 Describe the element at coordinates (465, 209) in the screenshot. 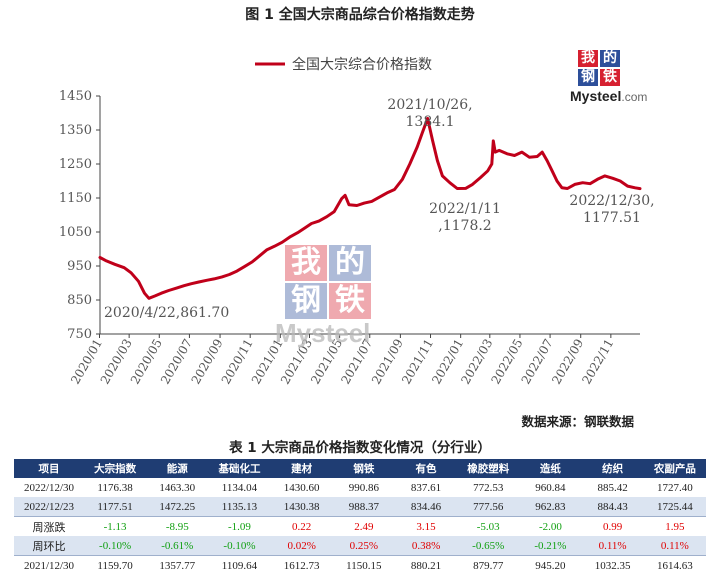

I see `annotation-label: 2022/1/11` at that location.